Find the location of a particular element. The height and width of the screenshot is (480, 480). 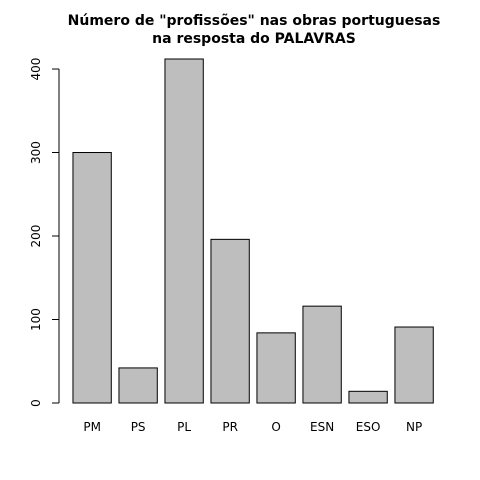

y-tick-label: 100 is located at coordinates (36, 319).